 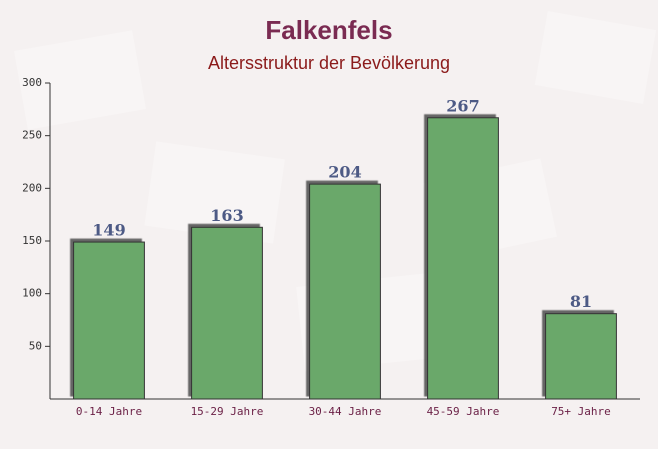 What do you see at coordinates (226, 215) in the screenshot?
I see `value-label: 163` at bounding box center [226, 215].